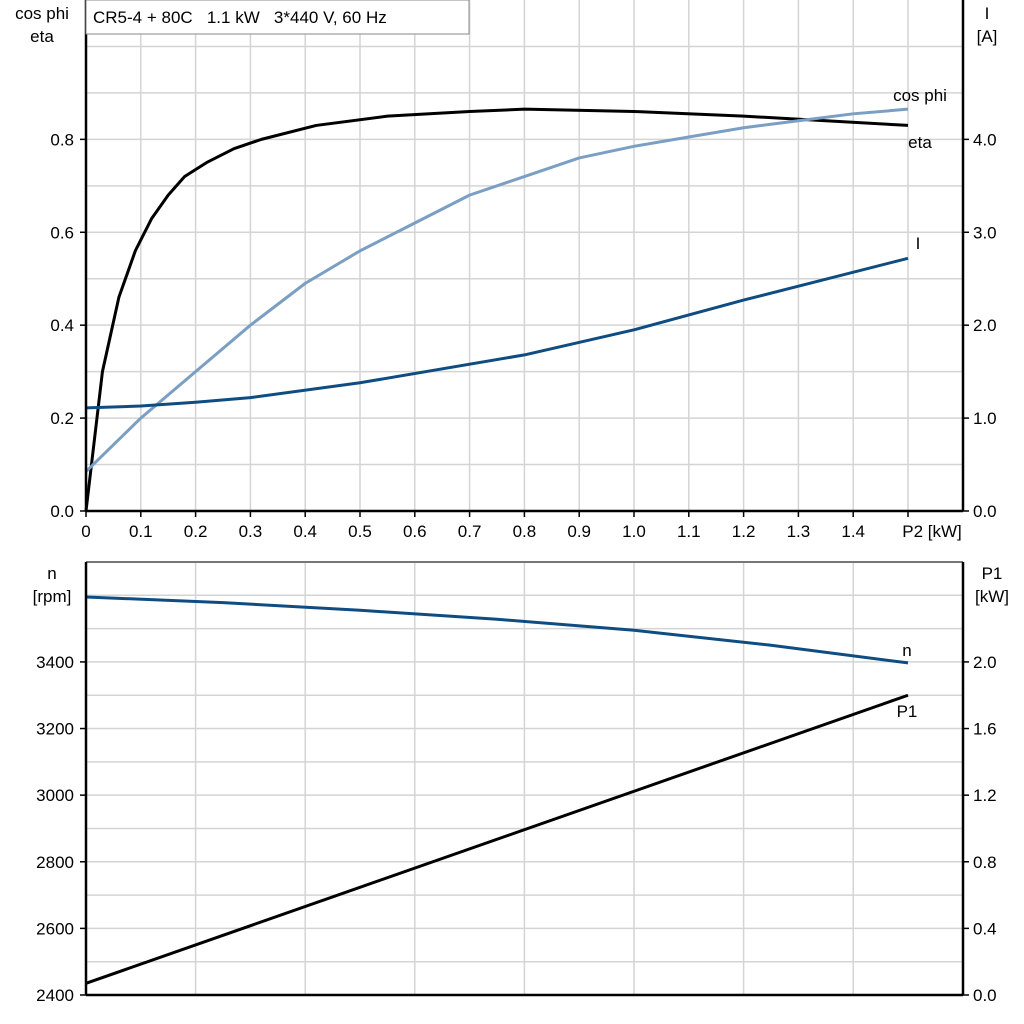 Image resolution: width=1024 pixels, height=1024 pixels. I want to click on y-tick-label-right: 3.0, so click(985, 232).